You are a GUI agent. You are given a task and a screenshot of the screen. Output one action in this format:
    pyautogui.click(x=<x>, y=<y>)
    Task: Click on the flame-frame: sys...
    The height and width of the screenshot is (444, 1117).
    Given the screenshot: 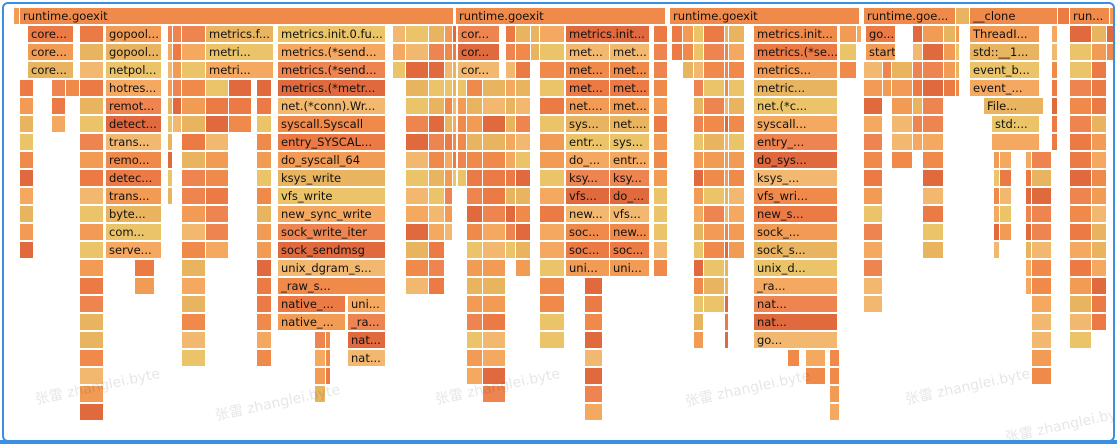 What is the action you would take?
    pyautogui.click(x=630, y=142)
    